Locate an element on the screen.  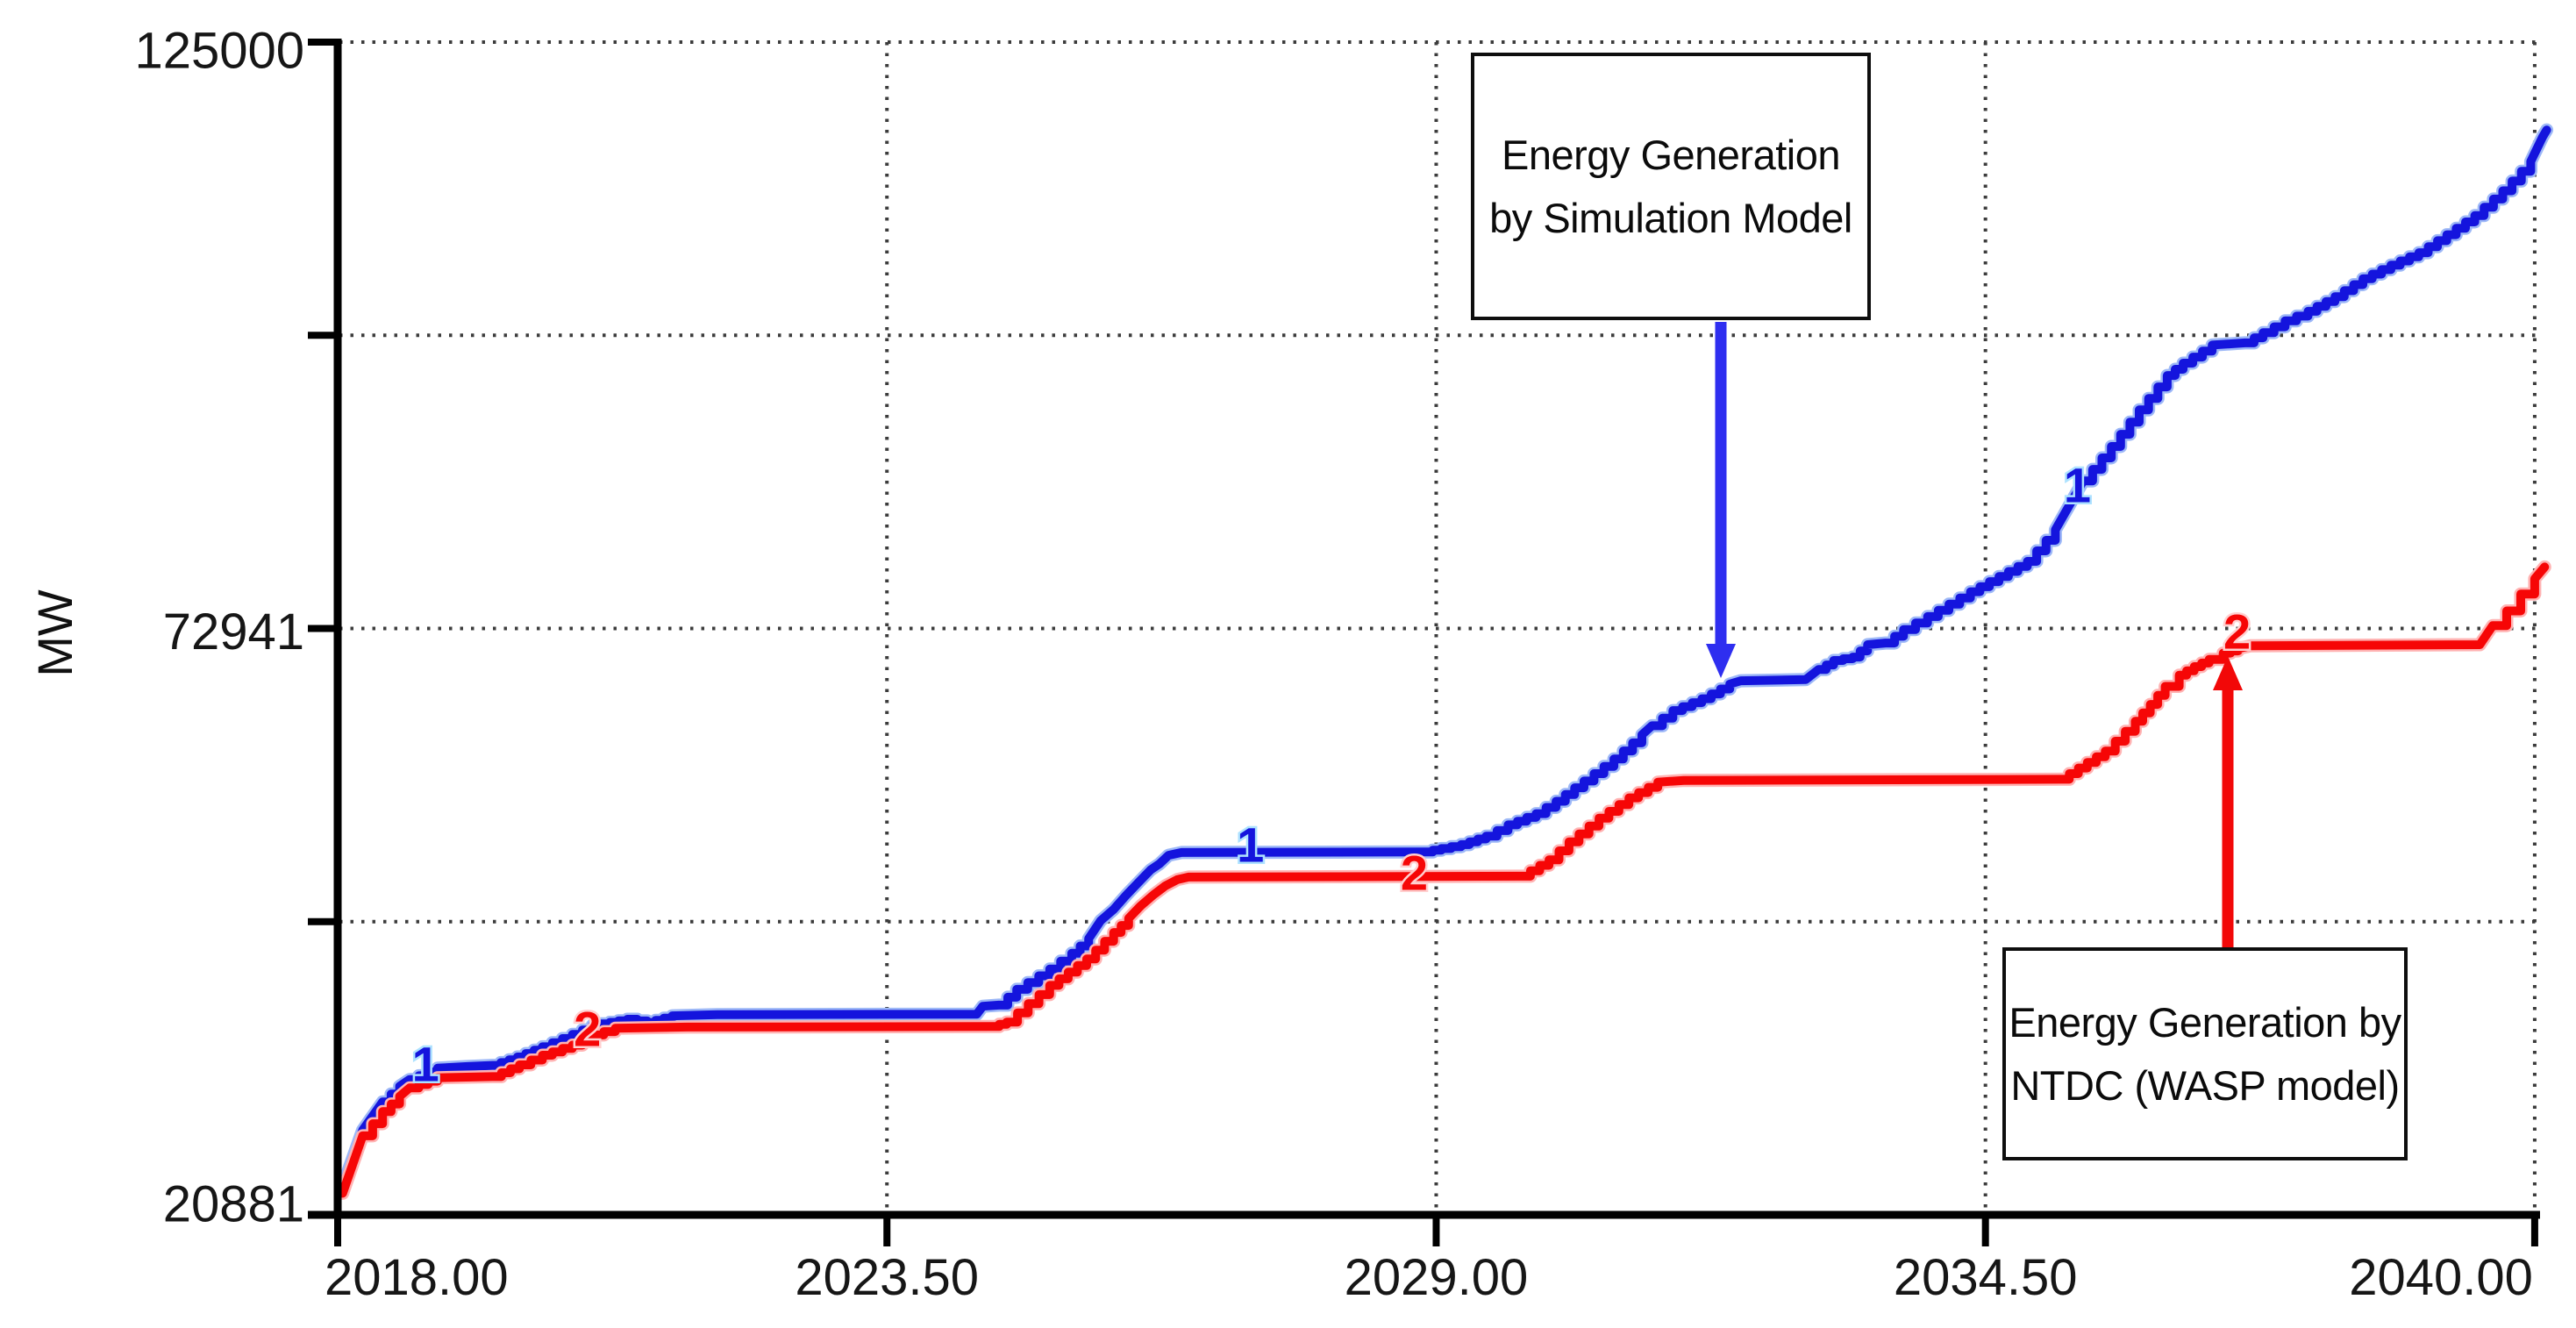
y-axis-title: MW is located at coordinates (55, 633).